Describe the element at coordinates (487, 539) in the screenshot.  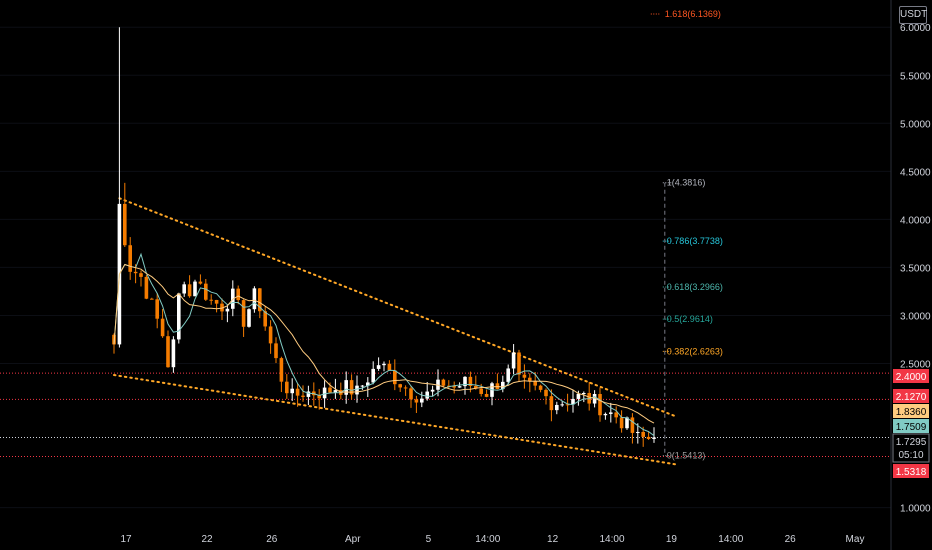
I see `x-tick-label: 14:00` at that location.